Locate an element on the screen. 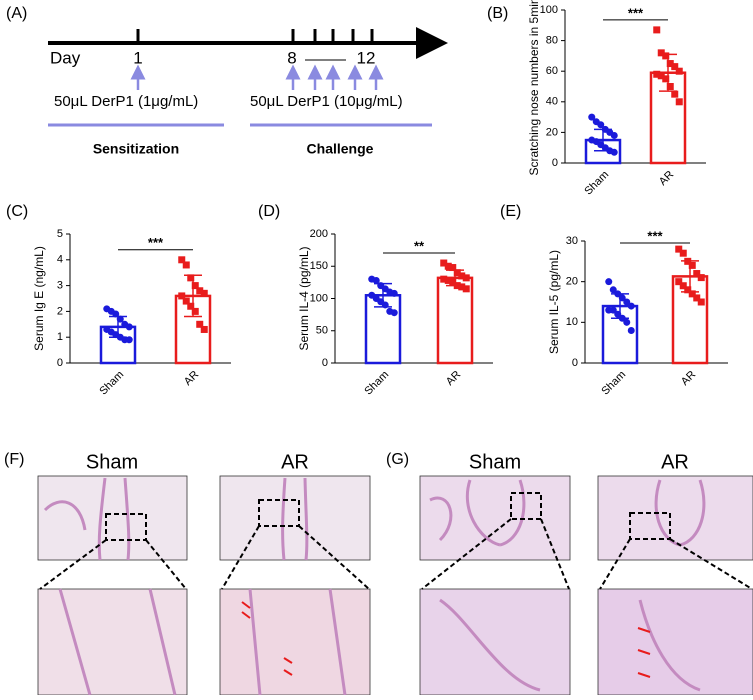  day-number: 1 is located at coordinates (137, 57).